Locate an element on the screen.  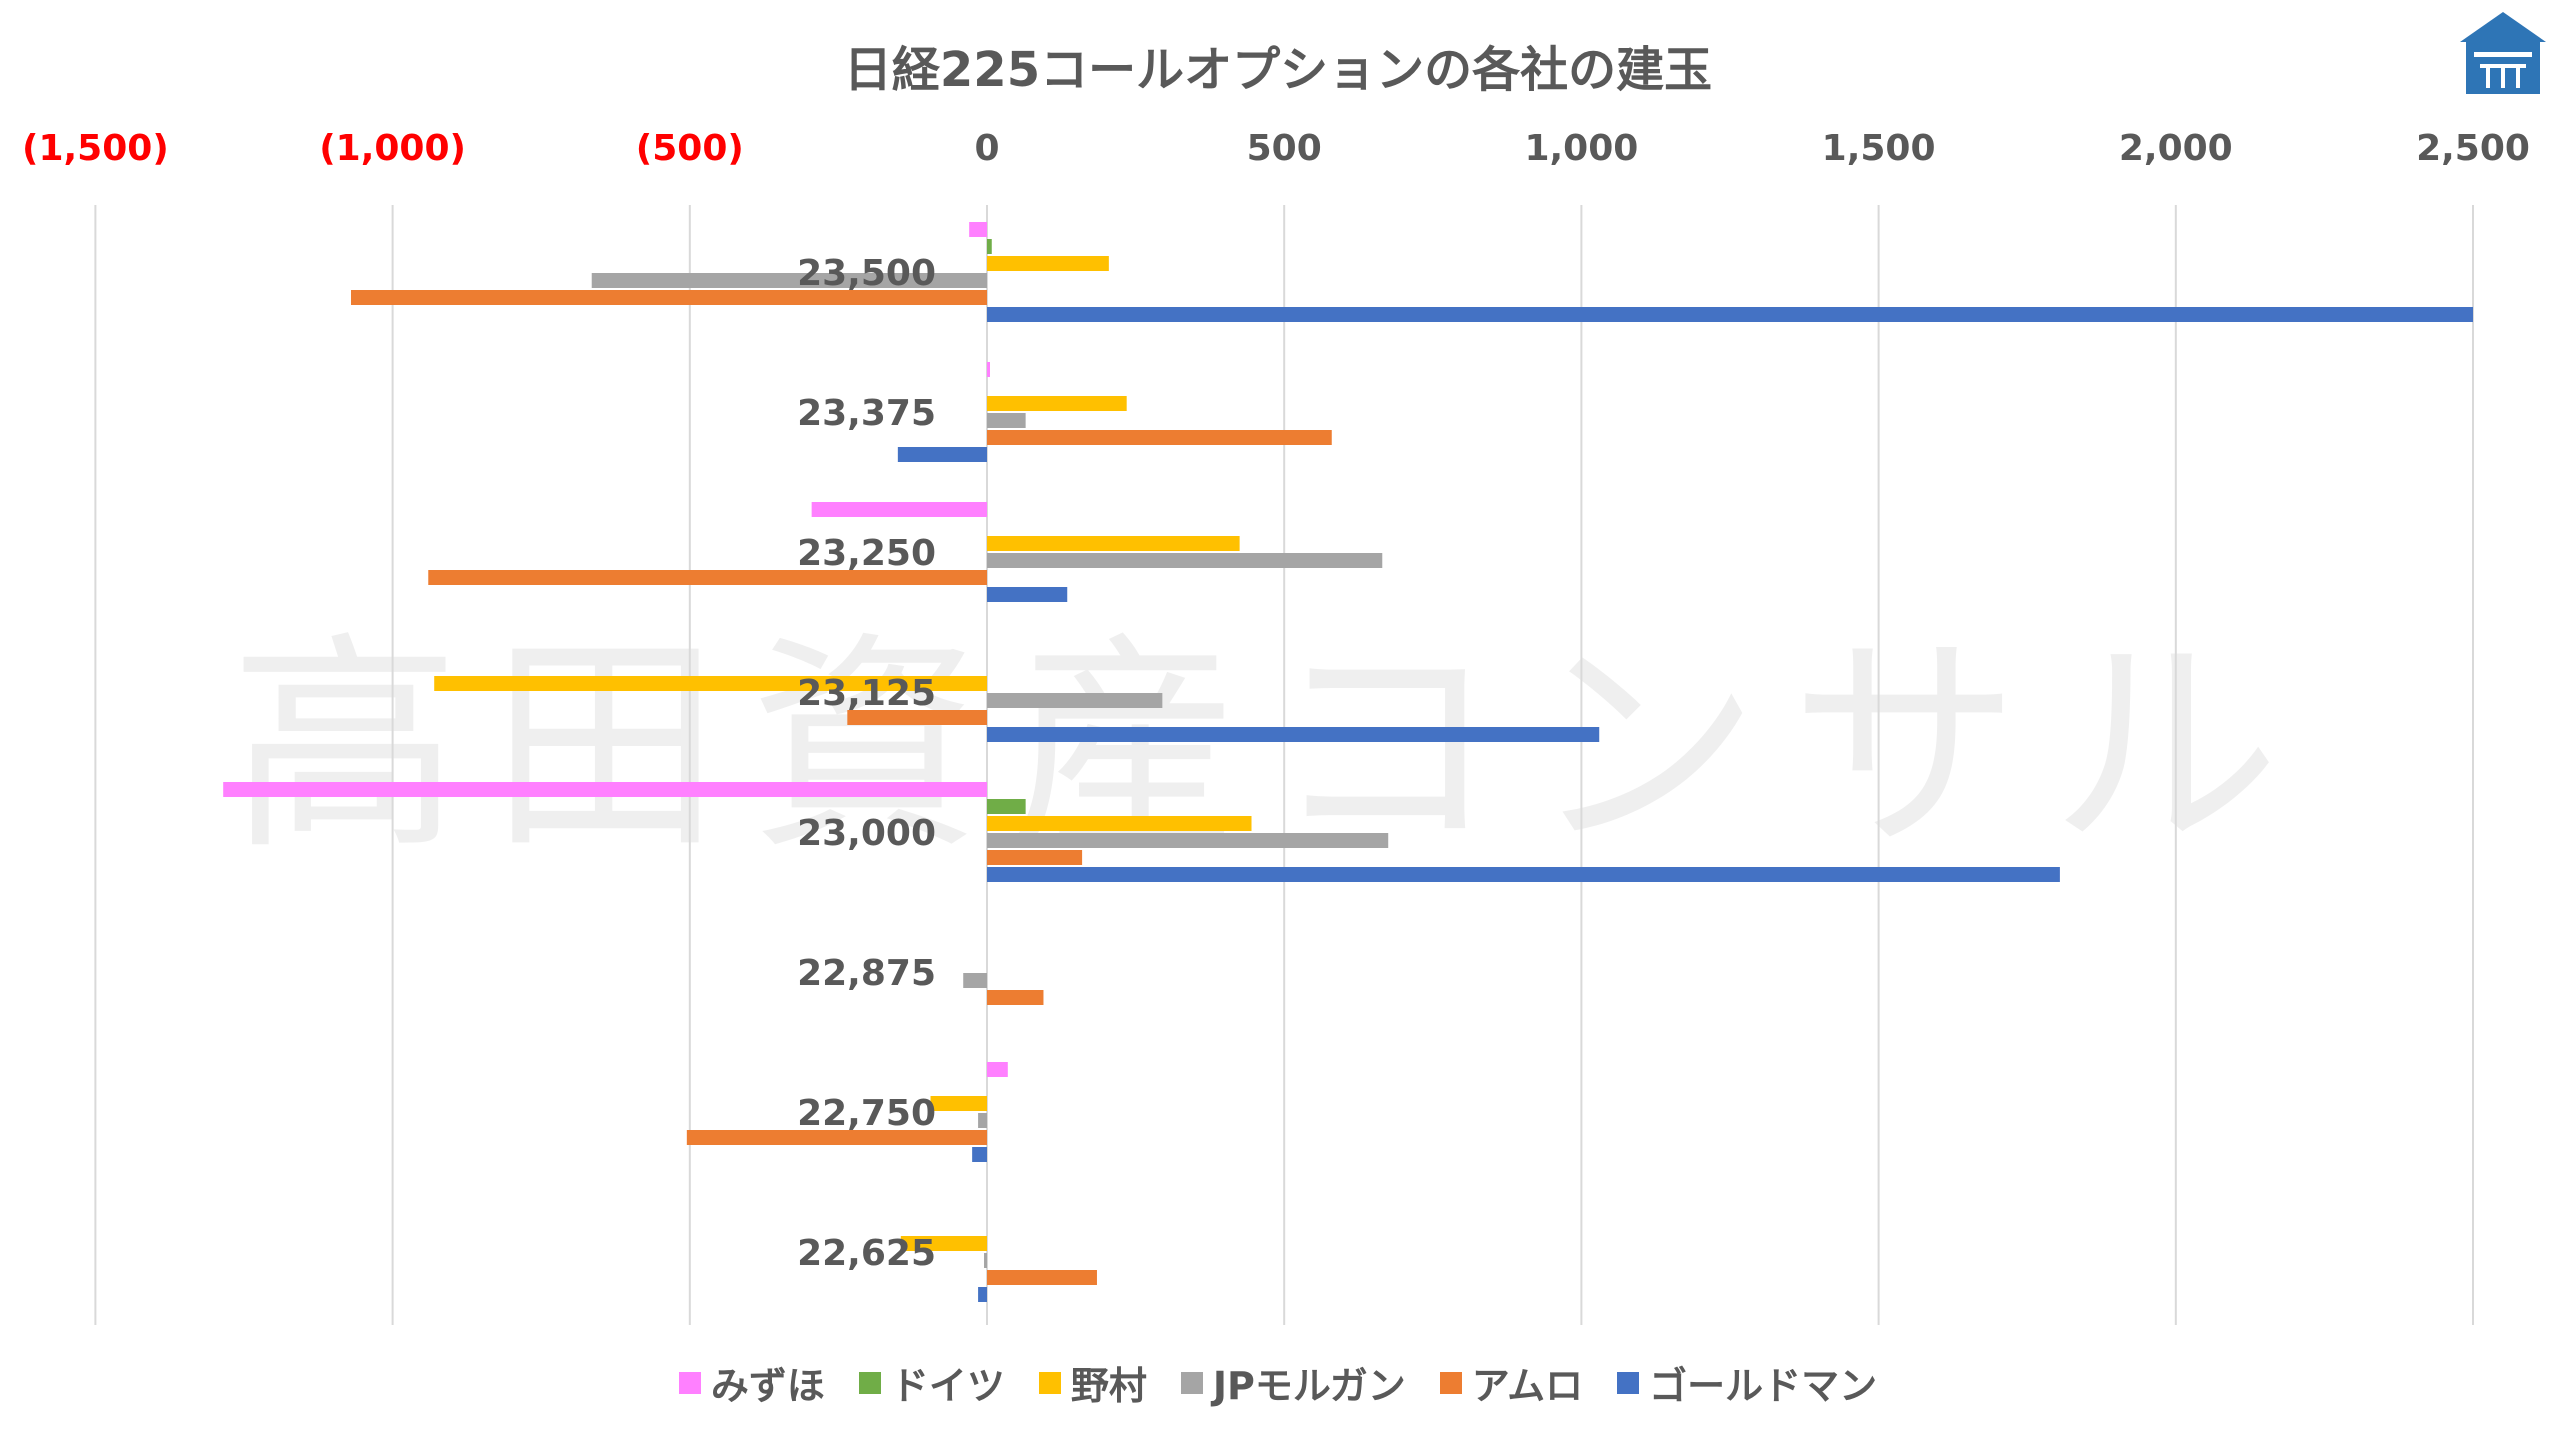
x-tick-label: 500 is located at coordinates (1284, 148).